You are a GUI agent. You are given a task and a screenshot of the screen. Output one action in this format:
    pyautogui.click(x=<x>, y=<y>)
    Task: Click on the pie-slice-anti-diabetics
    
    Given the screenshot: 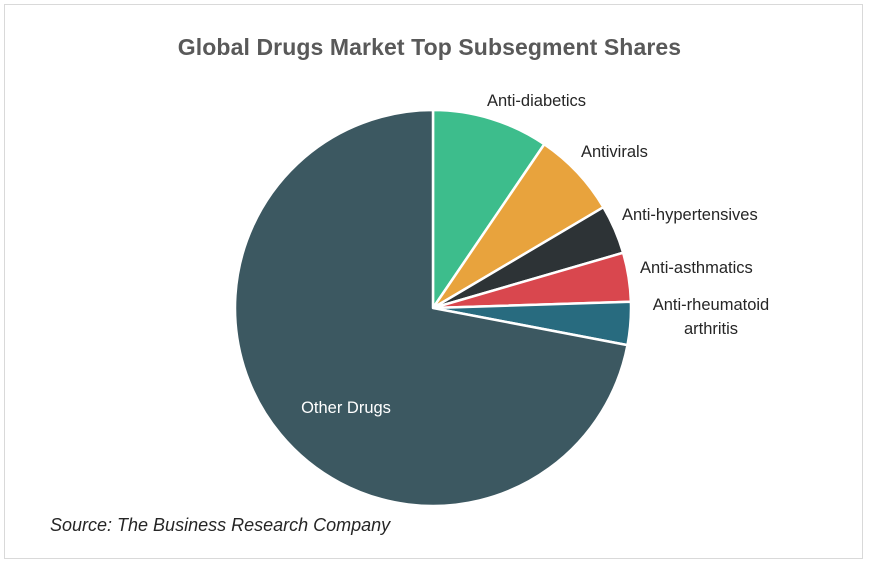 What is the action you would take?
    pyautogui.click(x=488, y=209)
    